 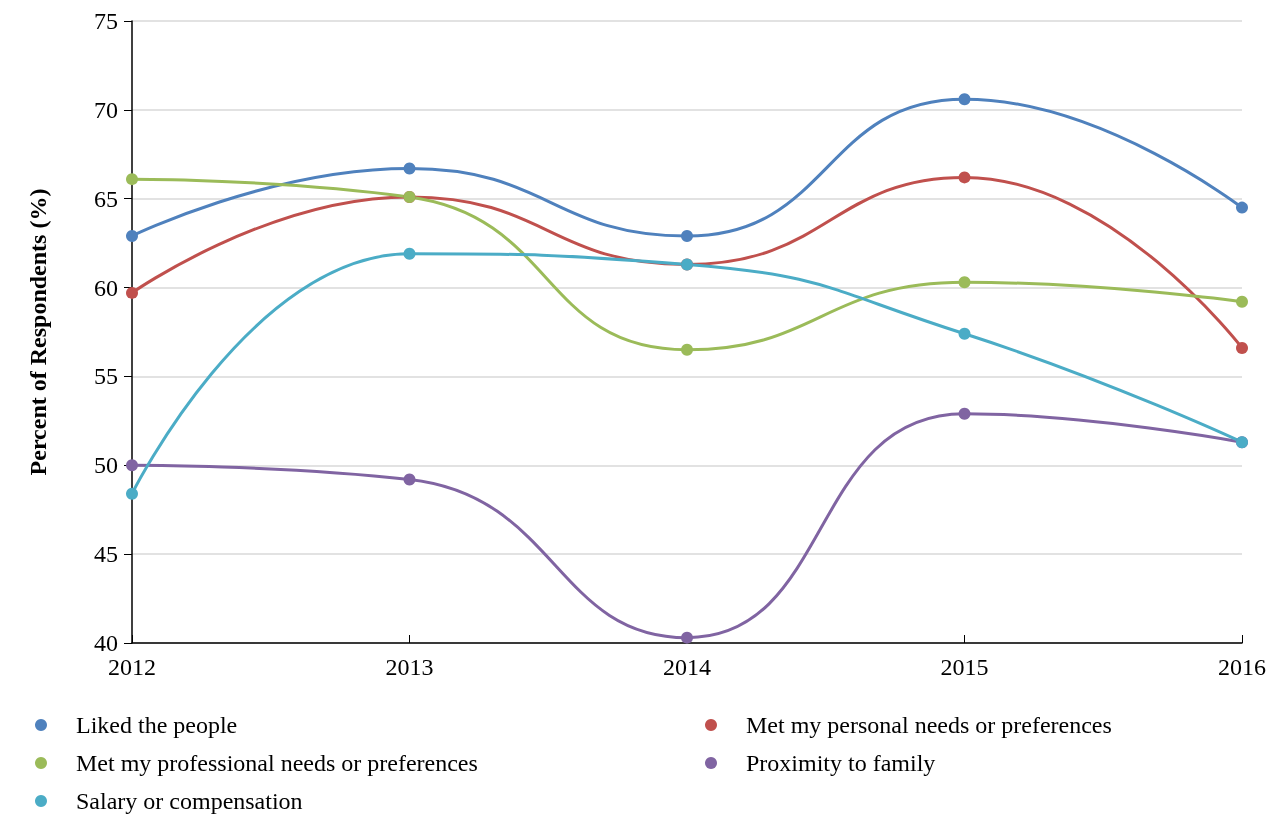 I want to click on y-tick-label: 40, so click(x=106, y=643).